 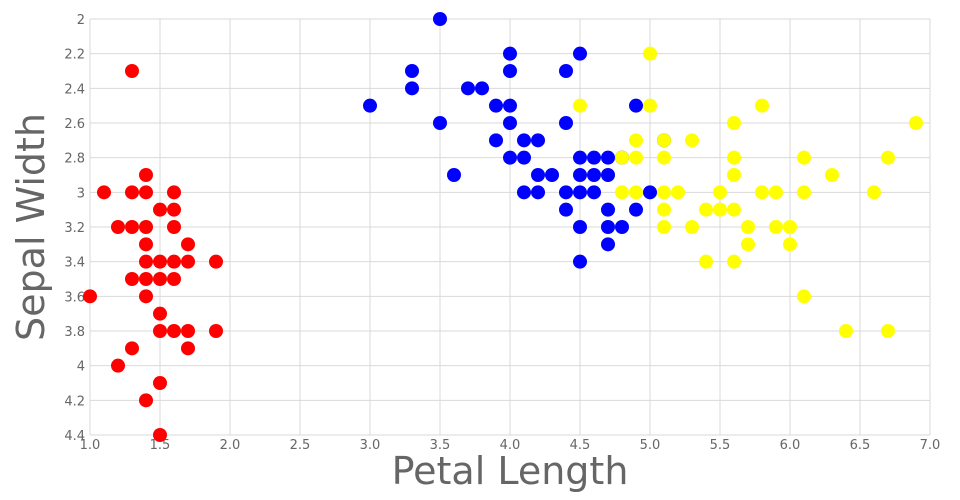 What do you see at coordinates (81, 20) in the screenshot?
I see `y-tick-label: 2` at bounding box center [81, 20].